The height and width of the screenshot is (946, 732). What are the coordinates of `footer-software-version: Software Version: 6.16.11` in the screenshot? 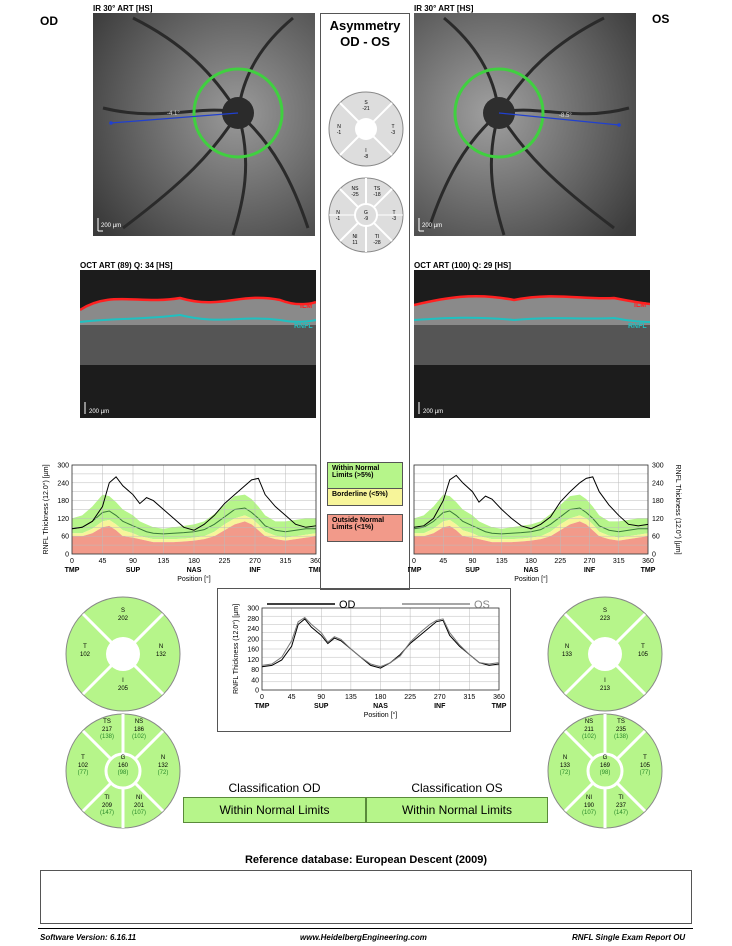 It's located at (88, 937).